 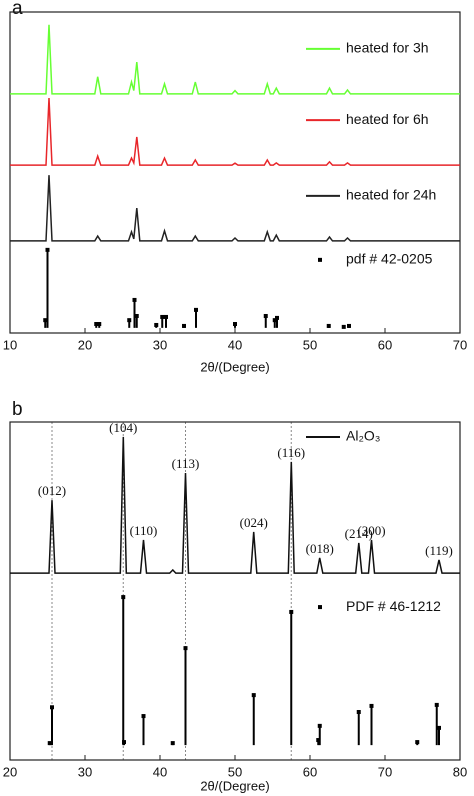 I want to click on peak-label: (300), so click(x=371, y=530).